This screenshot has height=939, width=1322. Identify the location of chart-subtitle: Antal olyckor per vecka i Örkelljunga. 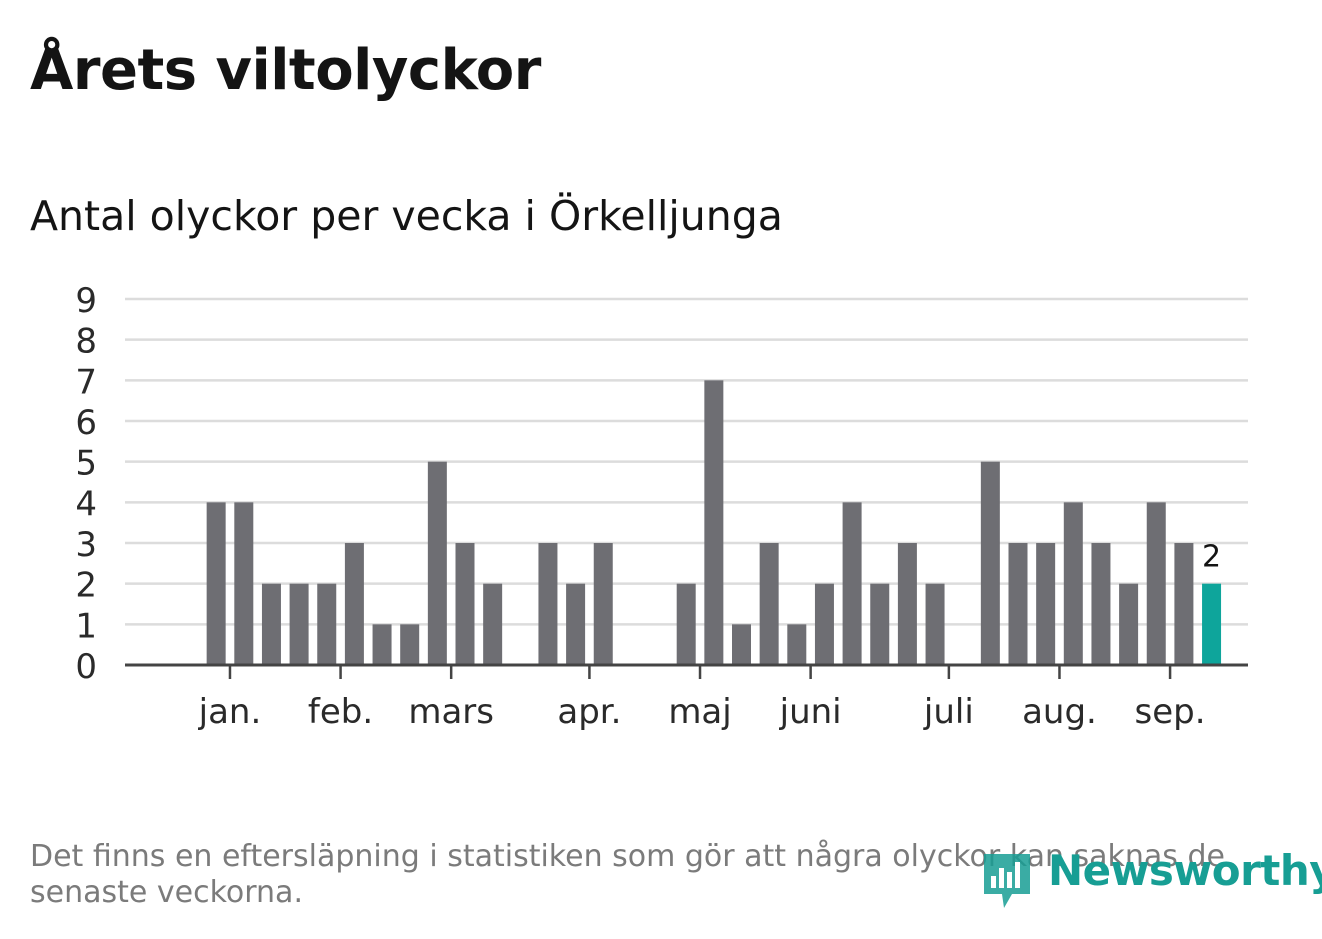
(406, 216).